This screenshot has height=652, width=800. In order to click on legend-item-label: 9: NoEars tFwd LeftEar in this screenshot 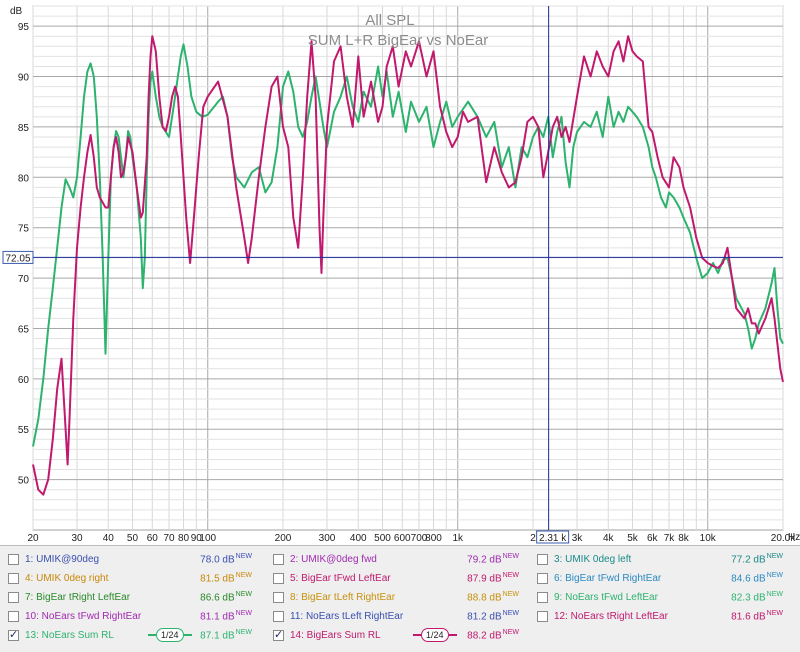, I will do `click(606, 597)`.